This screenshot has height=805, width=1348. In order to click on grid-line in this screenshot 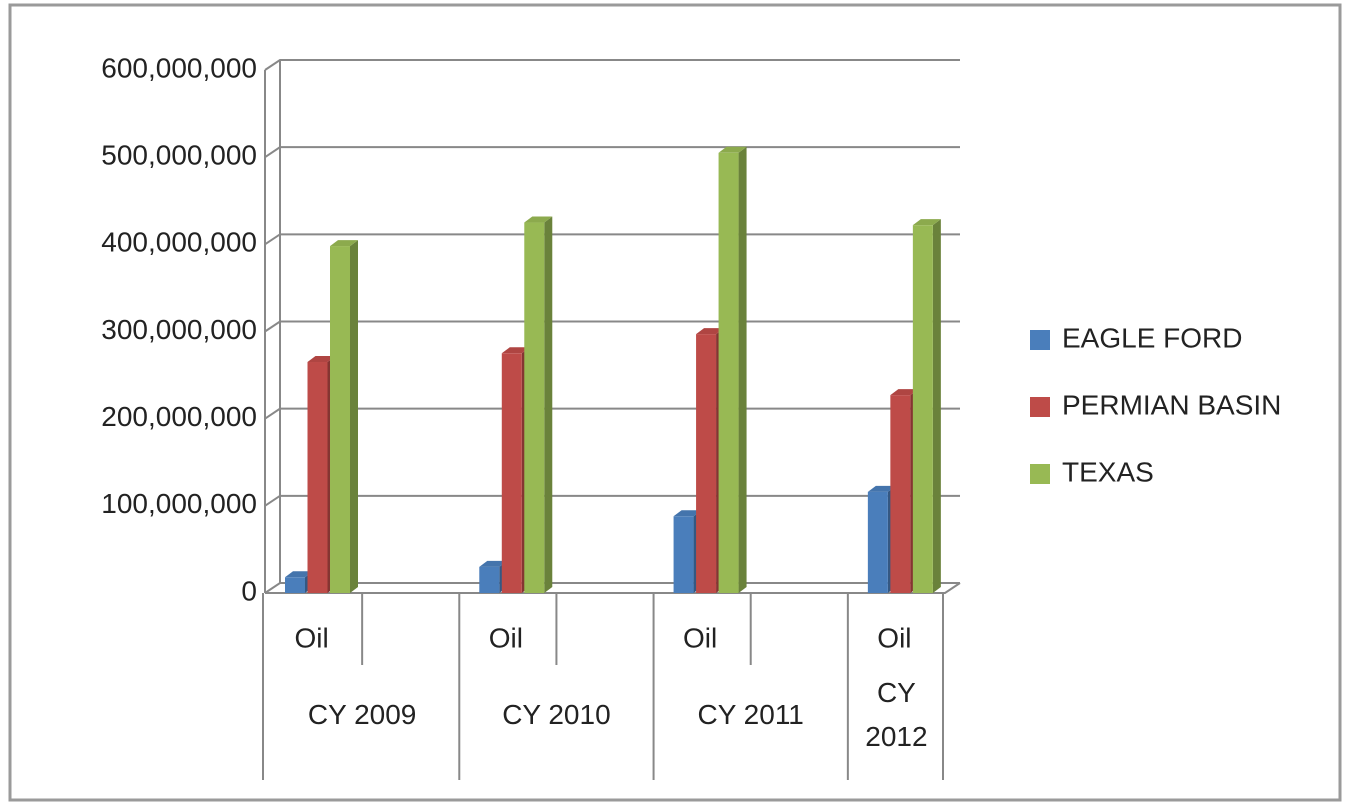, I will do `click(612, 65)`.